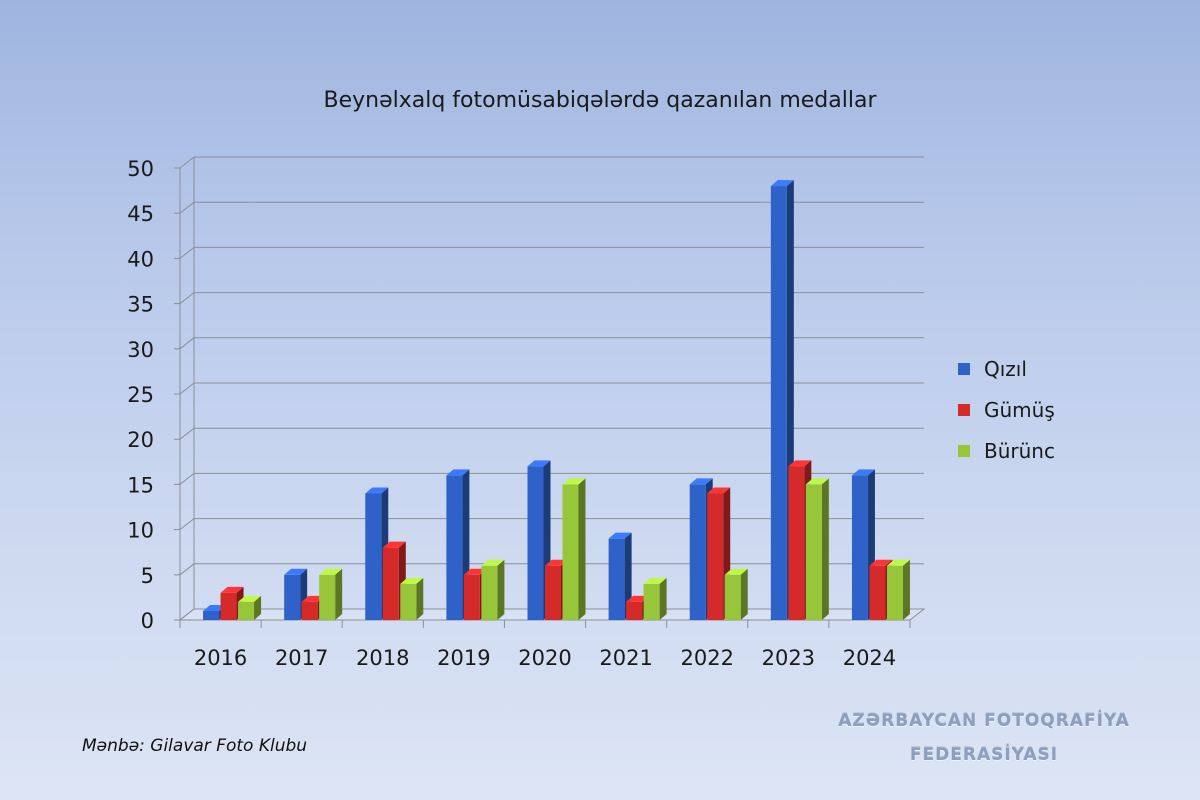 The image size is (1200, 800). What do you see at coordinates (250, 607) in the screenshot?
I see `bar-brnc-2016` at bounding box center [250, 607].